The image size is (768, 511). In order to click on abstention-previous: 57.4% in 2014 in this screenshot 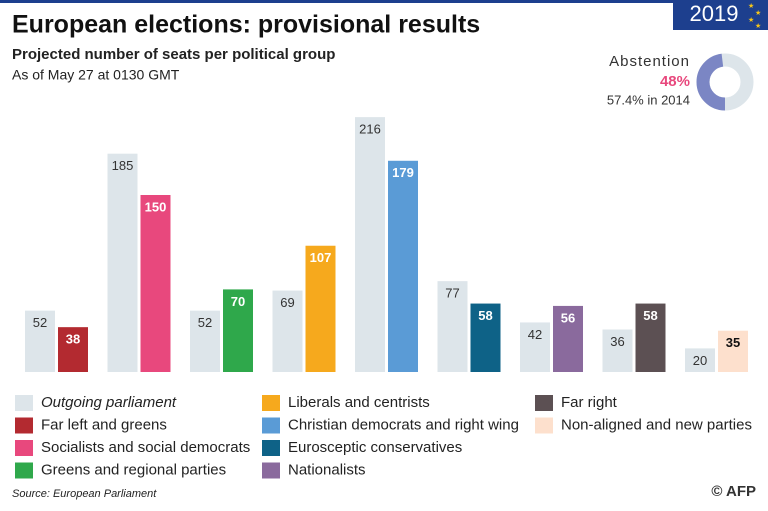, I will do `click(648, 99)`.